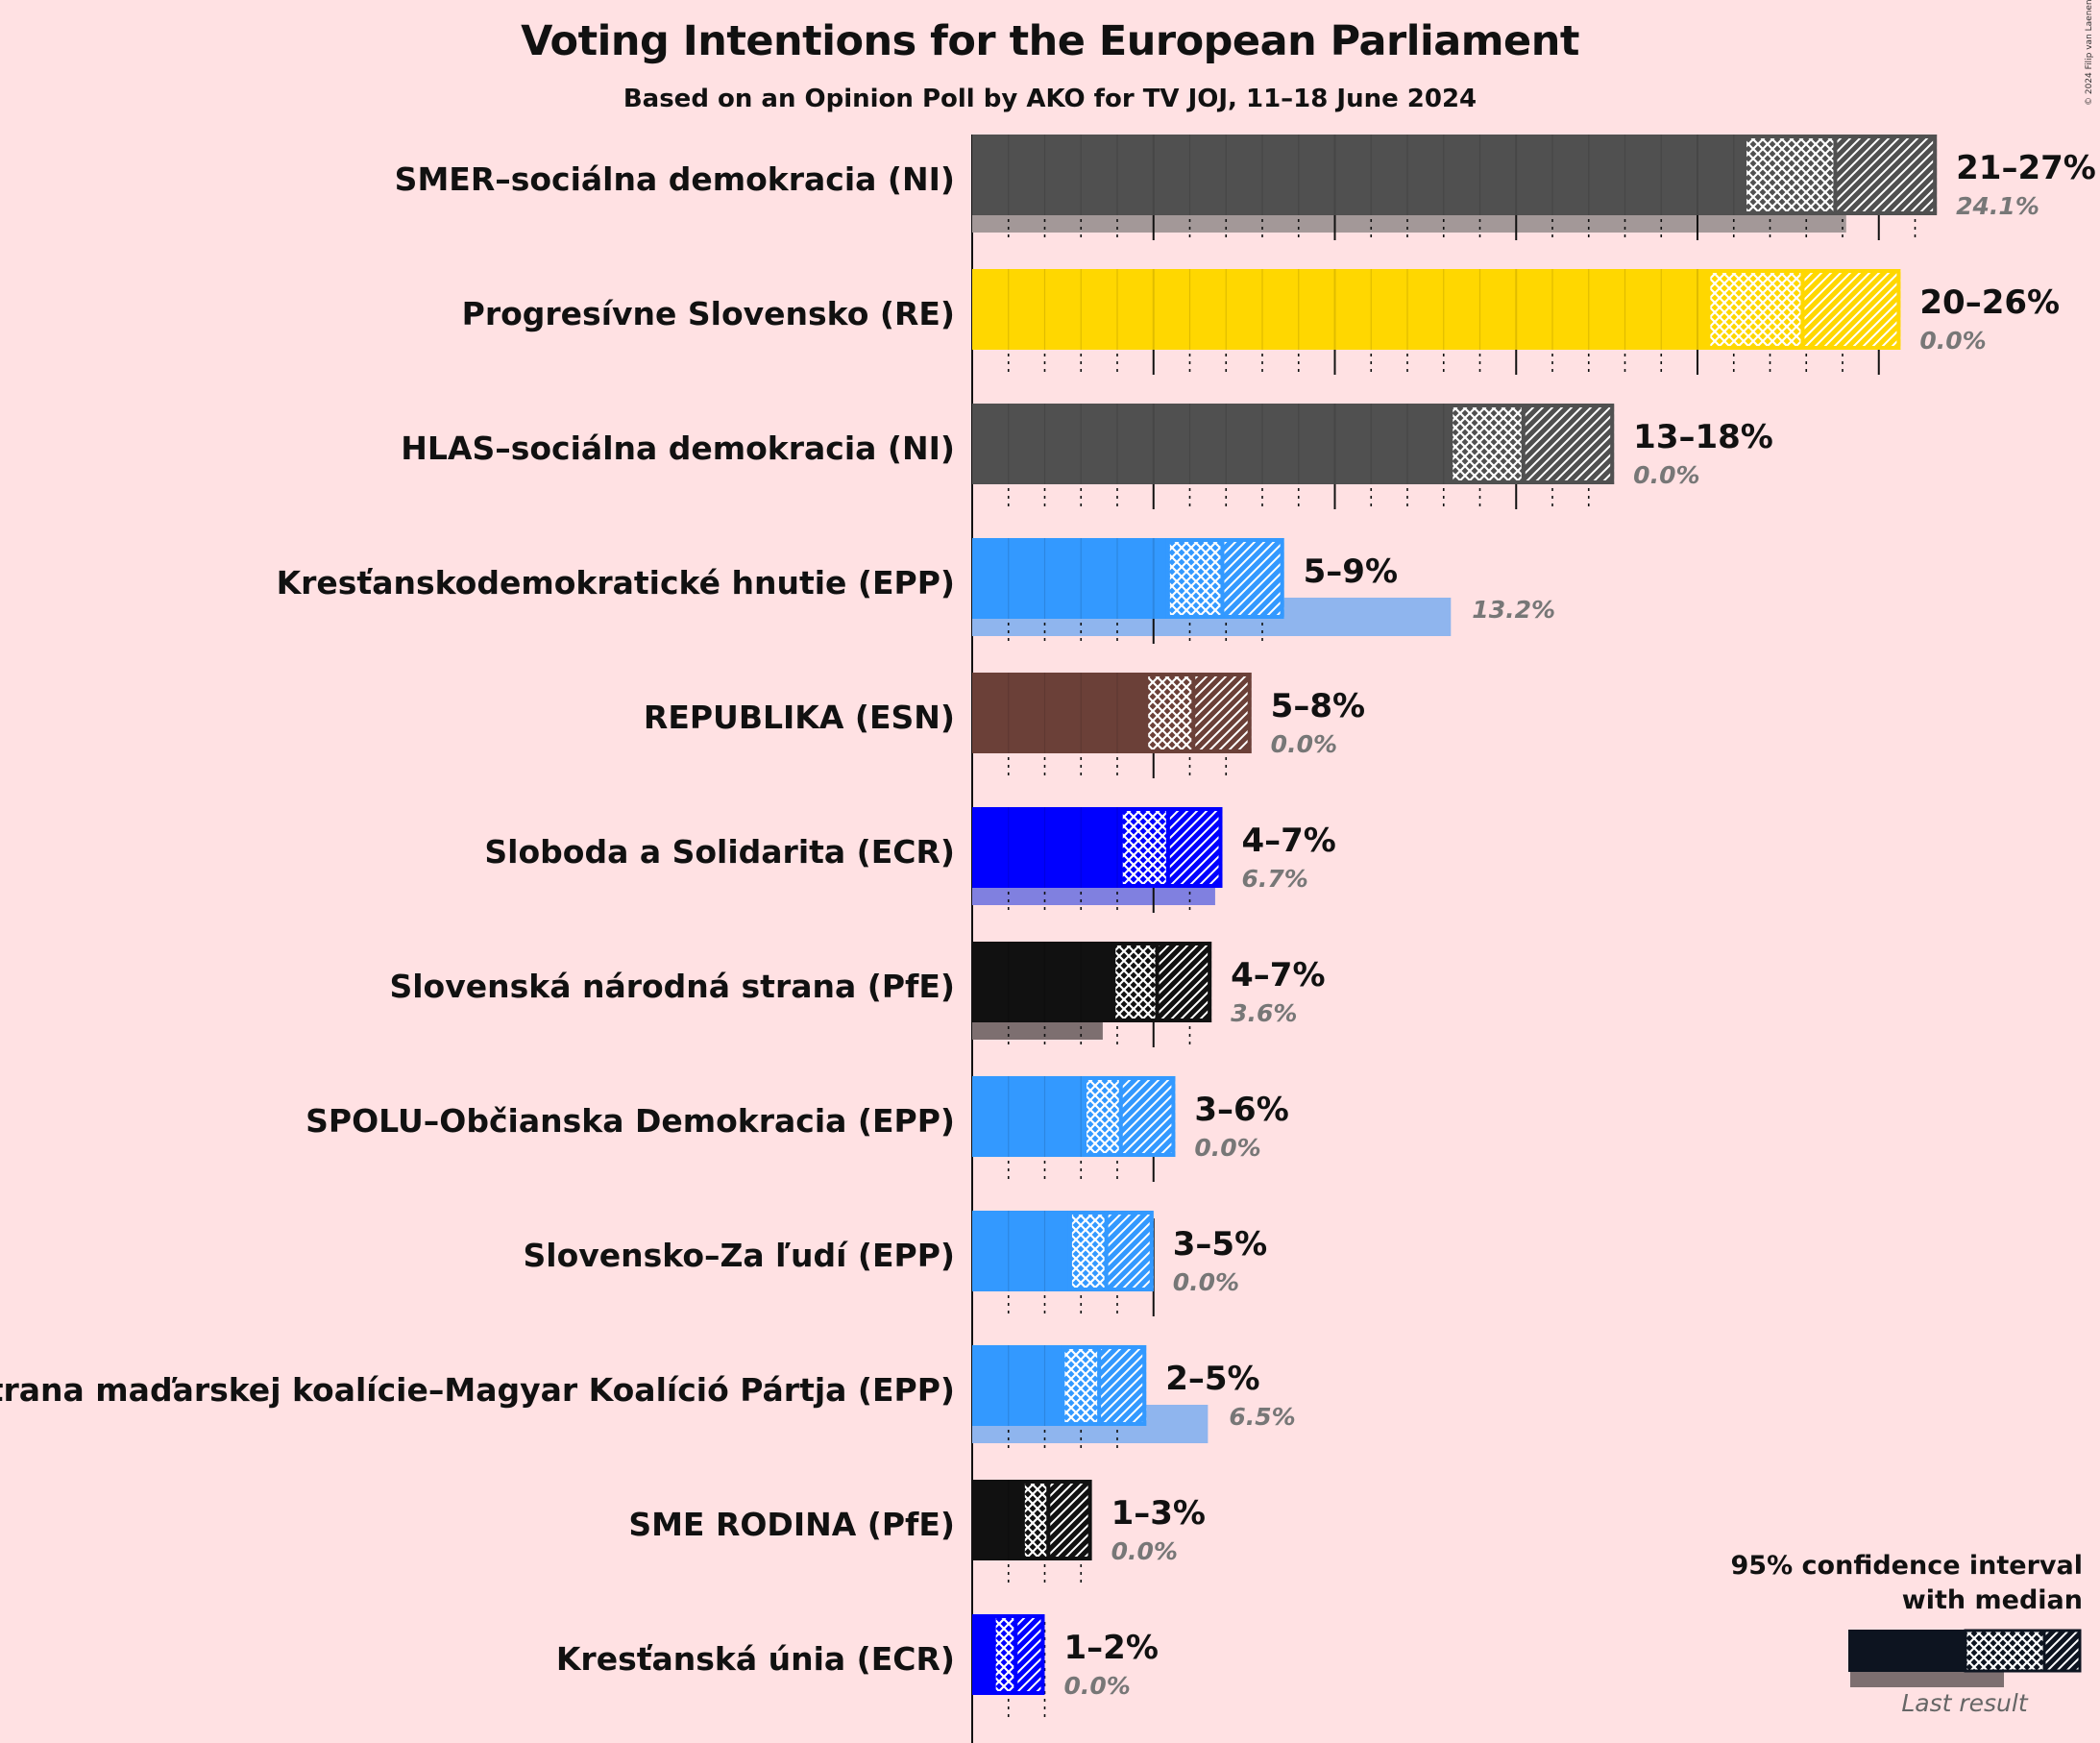 This screenshot has width=2100, height=1743. I want to click on party-label: Kresťanskodemokratické hnutie (EPP), so click(616, 582).